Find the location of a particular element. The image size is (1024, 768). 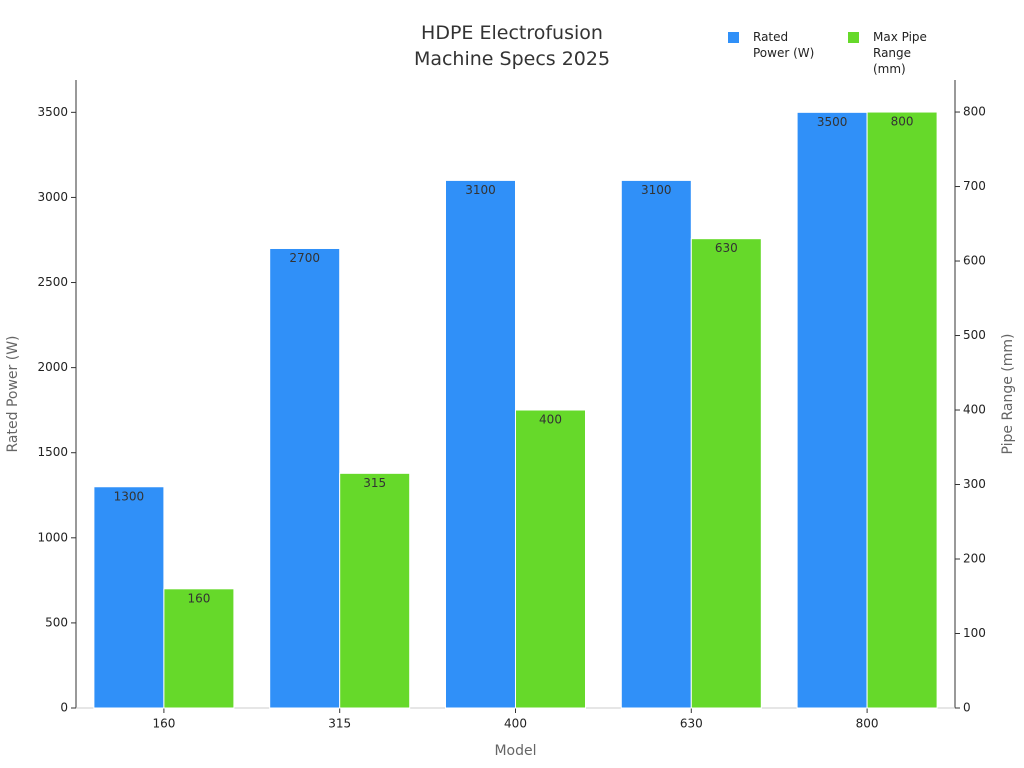

legend-item: Rated Power (W) is located at coordinates (776, 53).